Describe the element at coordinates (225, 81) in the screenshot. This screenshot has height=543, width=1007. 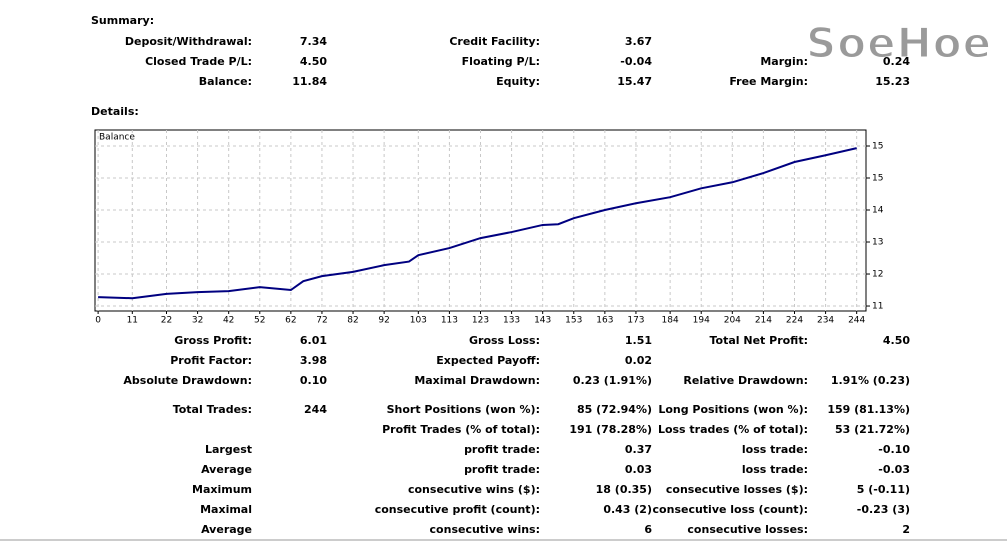
I see `field-label: Balance:` at that location.